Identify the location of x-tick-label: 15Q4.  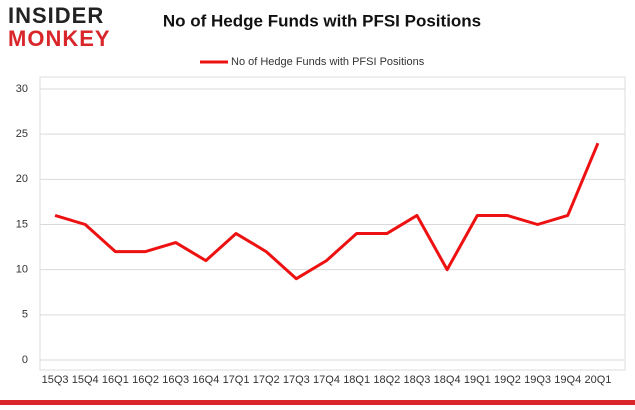
(85, 380).